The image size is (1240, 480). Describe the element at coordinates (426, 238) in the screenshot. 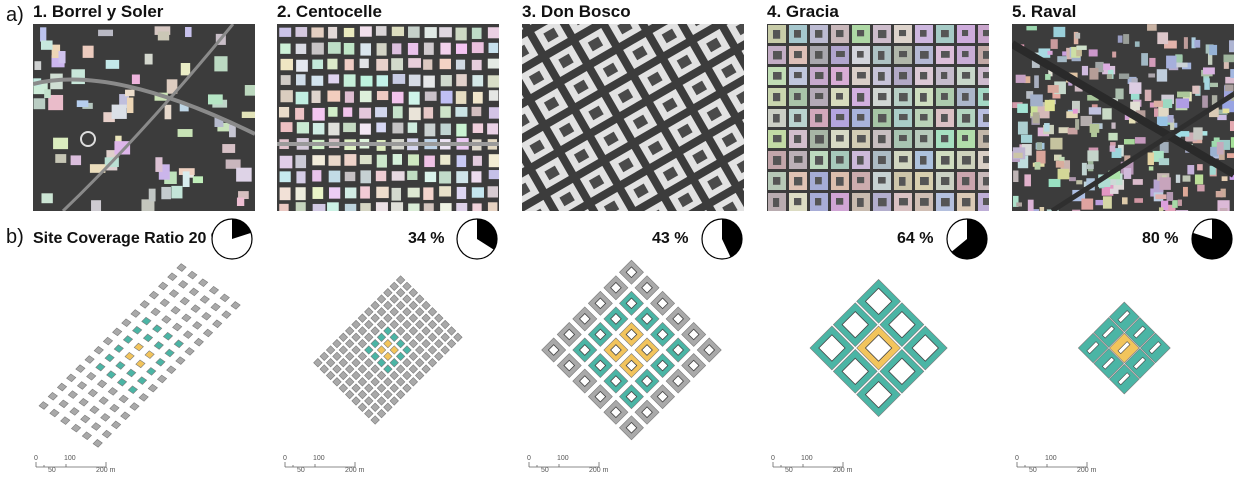

I see `coverage-label-2: 34 %` at that location.